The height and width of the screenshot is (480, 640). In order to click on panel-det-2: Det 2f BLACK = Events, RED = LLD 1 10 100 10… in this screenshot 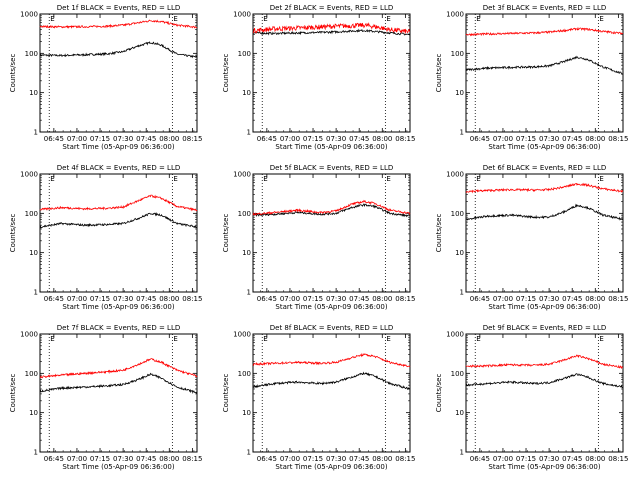, I will do `click(318, 77)`.